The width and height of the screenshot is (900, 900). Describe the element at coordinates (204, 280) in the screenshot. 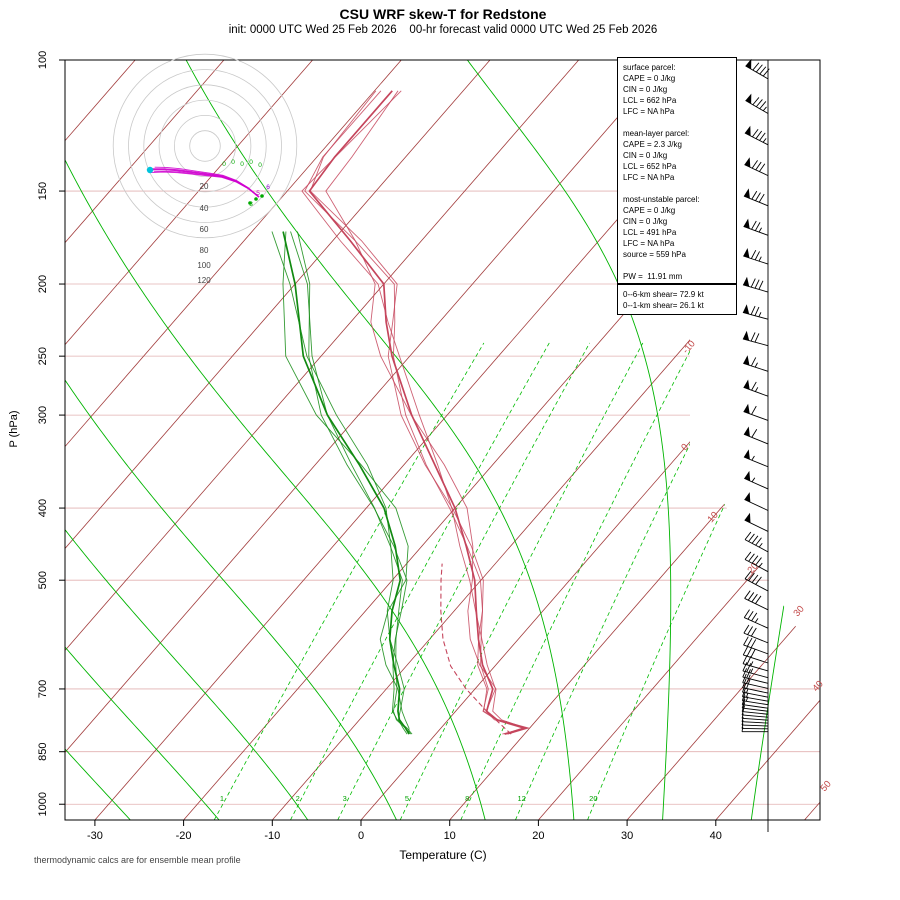

I see `hodograph-ring-label: 120` at that location.